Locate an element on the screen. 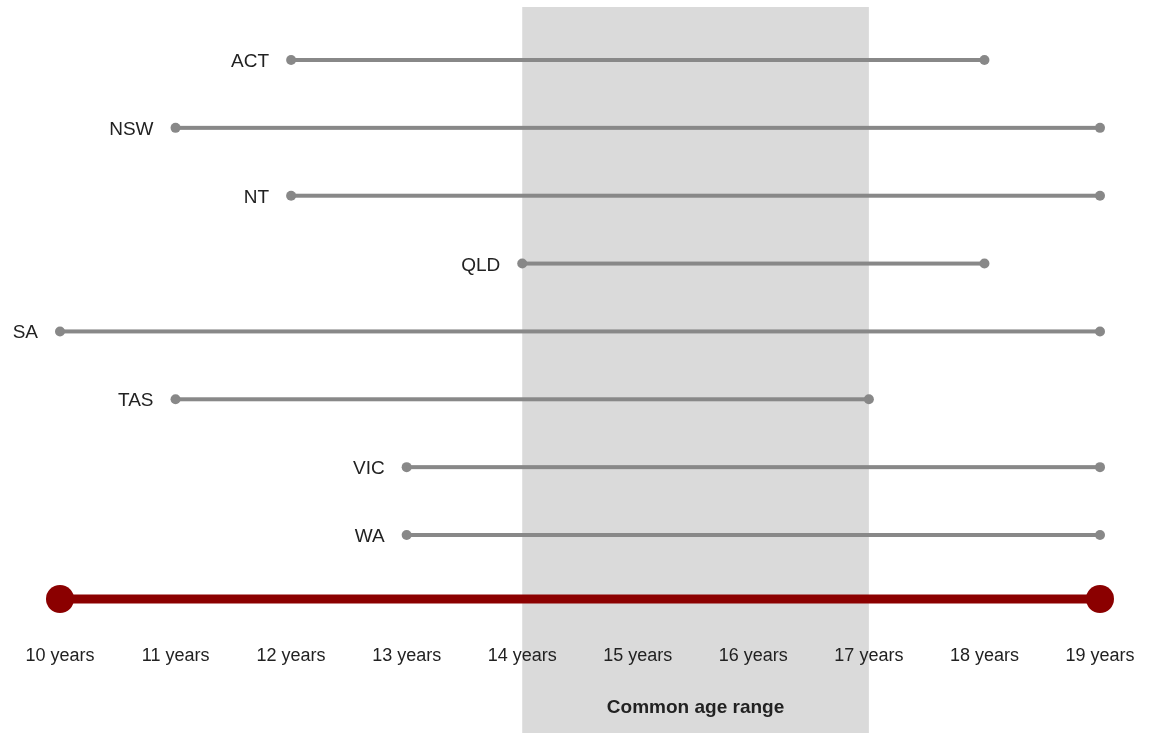 Image resolution: width=1151 pixels, height=733 pixels. y-tick-label: ACT is located at coordinates (250, 60).